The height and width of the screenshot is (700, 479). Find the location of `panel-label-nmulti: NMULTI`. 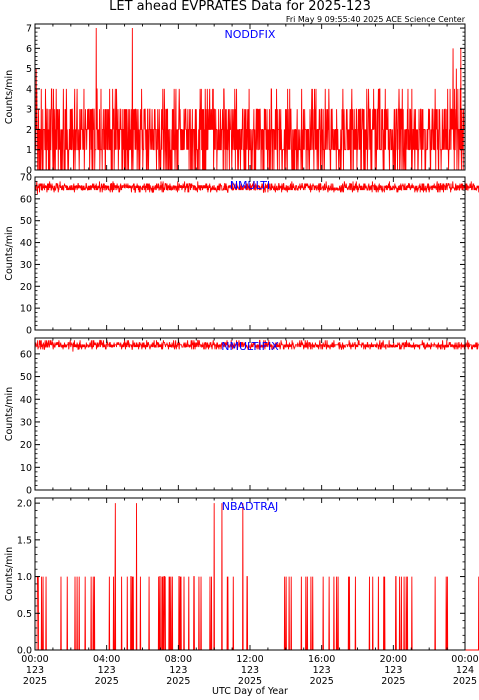

panel-label-nmulti: NMULTI is located at coordinates (250, 185).